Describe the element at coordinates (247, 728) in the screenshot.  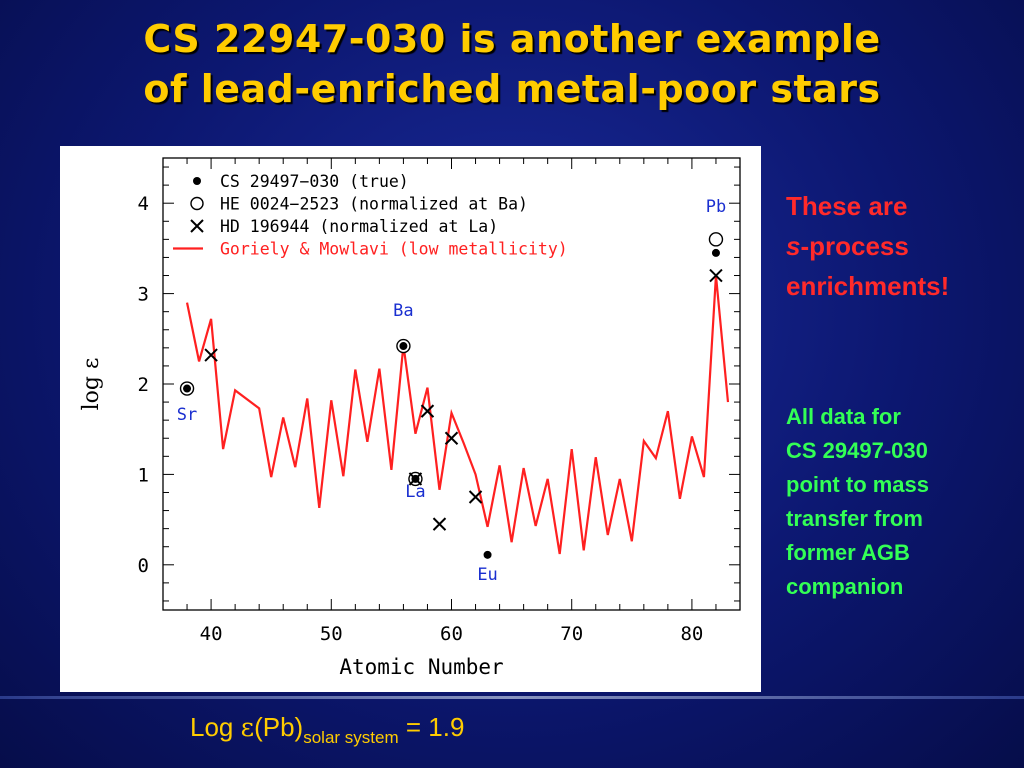
I see `formula-epsilon: ε` at that location.